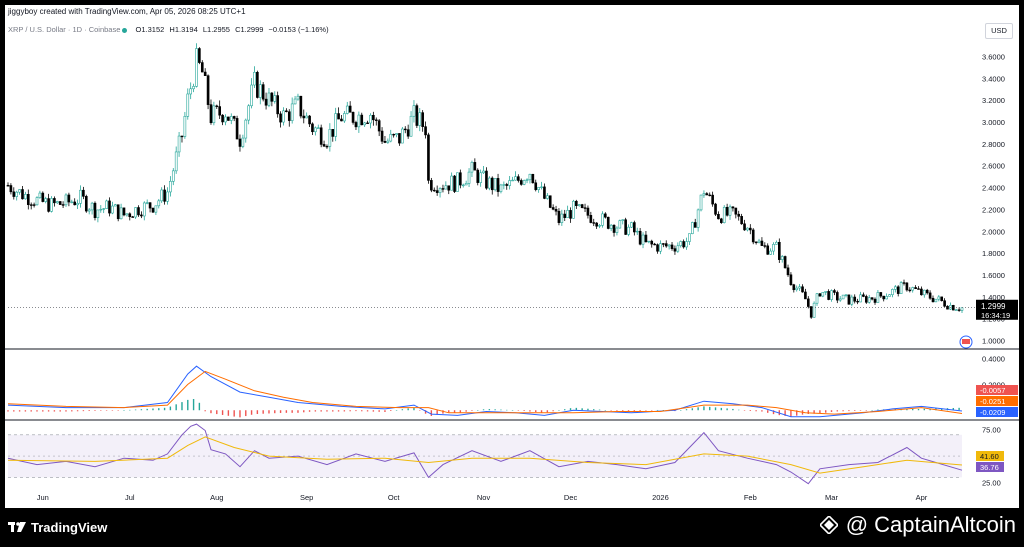  What do you see at coordinates (64, 29) in the screenshot?
I see `symbol-name: XRP / U.S. Dollar · 1D · Coinbase` at bounding box center [64, 29].